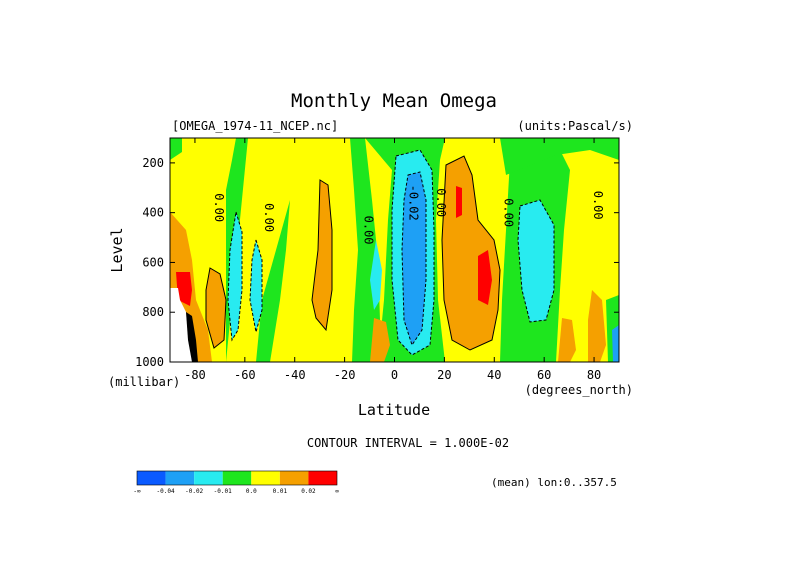 The height and width of the screenshot is (562, 789). What do you see at coordinates (153, 213) in the screenshot?
I see `y-tick-label: 400` at bounding box center [153, 213].